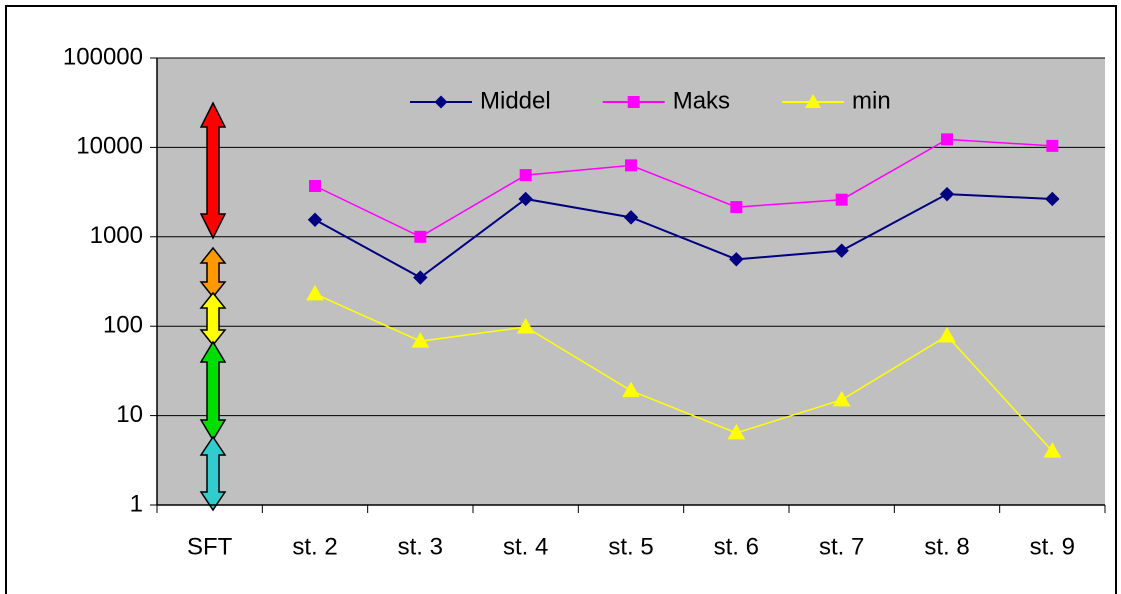 This screenshot has height=594, width=1121. Describe the element at coordinates (650, 100) in the screenshot. I see `legend: Middel Maks min` at that location.